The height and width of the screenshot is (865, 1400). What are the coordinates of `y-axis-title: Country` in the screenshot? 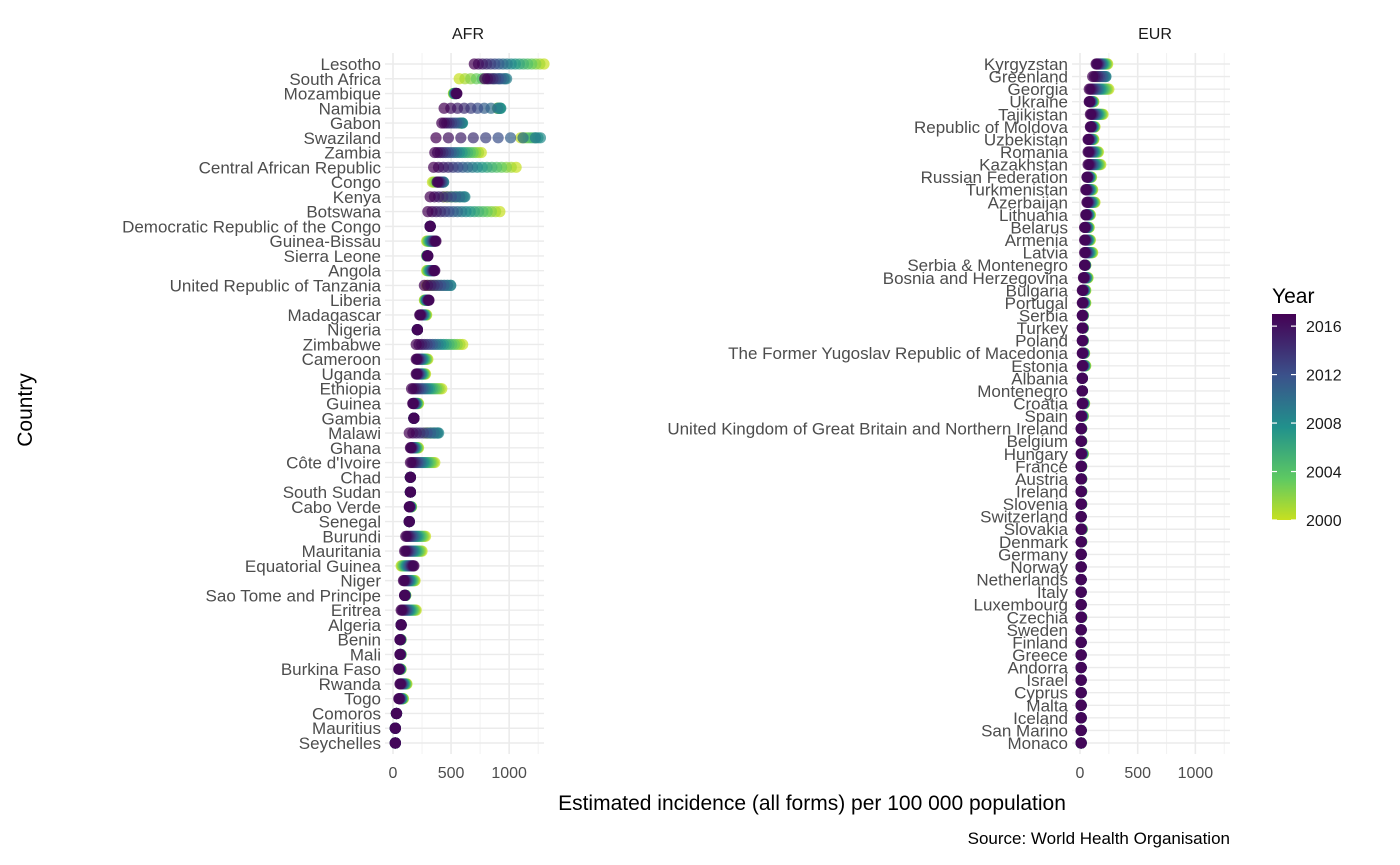 It's located at (25, 410).